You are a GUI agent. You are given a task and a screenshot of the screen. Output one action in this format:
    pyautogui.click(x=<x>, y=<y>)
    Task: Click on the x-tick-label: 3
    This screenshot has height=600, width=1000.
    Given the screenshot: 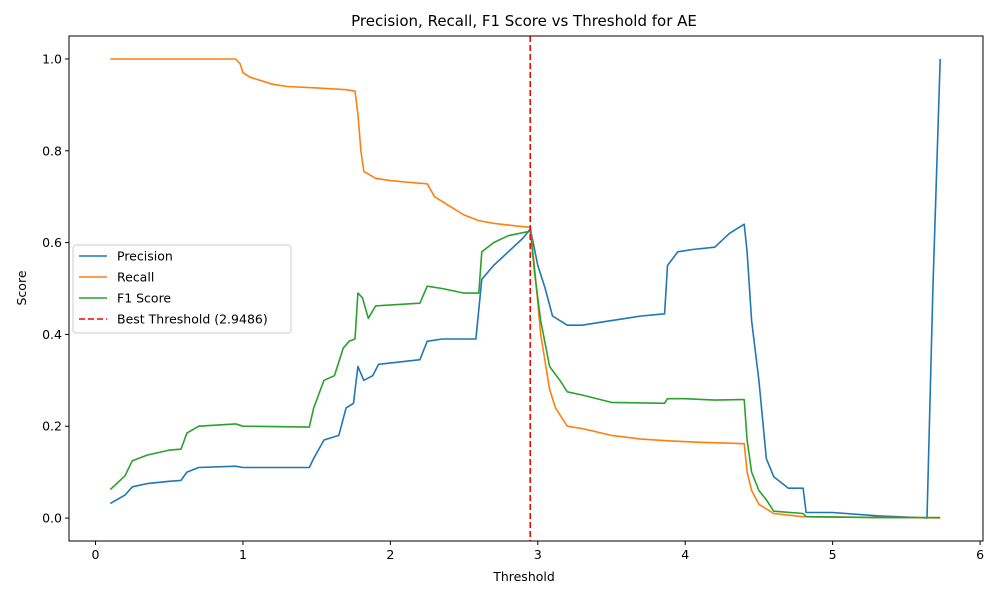 What is the action you would take?
    pyautogui.click(x=538, y=554)
    